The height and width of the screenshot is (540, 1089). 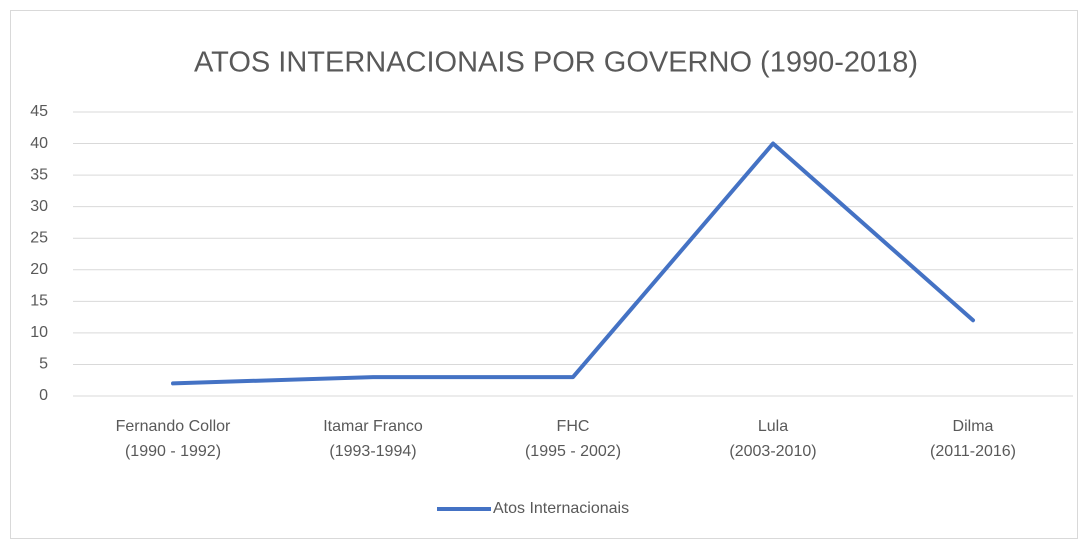 I want to click on x-tick-label: (2003-2010), so click(x=772, y=451).